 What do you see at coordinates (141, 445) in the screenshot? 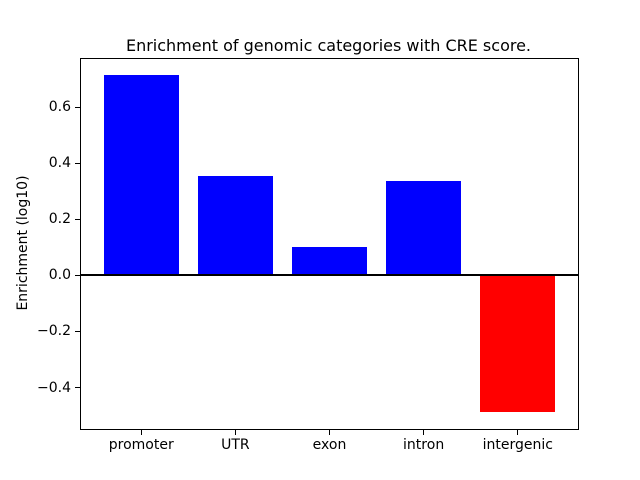
I see `x-tick-label-promoter: promoter` at bounding box center [141, 445].